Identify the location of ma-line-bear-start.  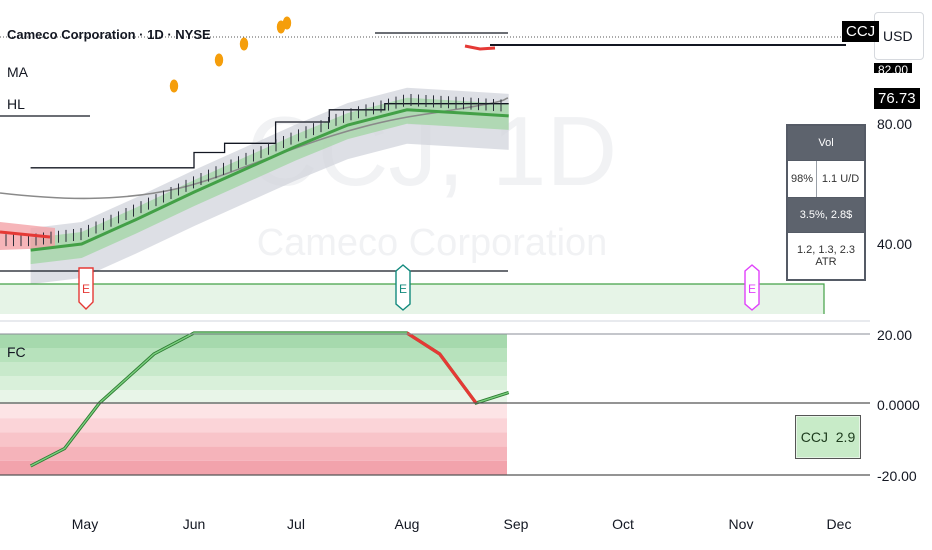
(25, 234).